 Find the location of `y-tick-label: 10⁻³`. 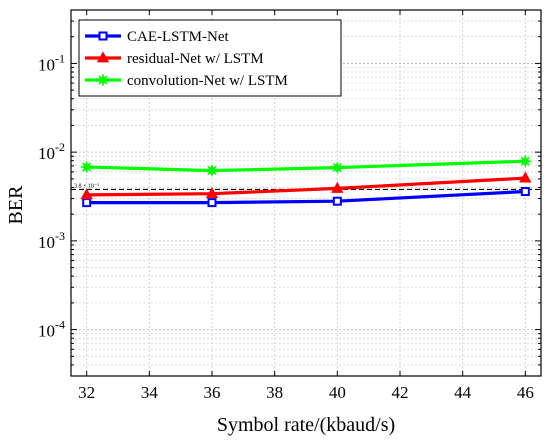

y-tick-label: 10⁻³ is located at coordinates (51, 240).